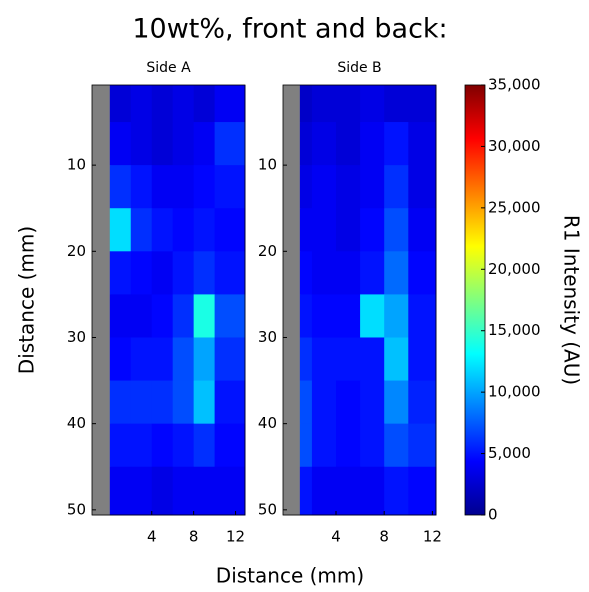  What do you see at coordinates (289, 29) in the screenshot?
I see `chart-title: 10wt%, front and back:` at bounding box center [289, 29].